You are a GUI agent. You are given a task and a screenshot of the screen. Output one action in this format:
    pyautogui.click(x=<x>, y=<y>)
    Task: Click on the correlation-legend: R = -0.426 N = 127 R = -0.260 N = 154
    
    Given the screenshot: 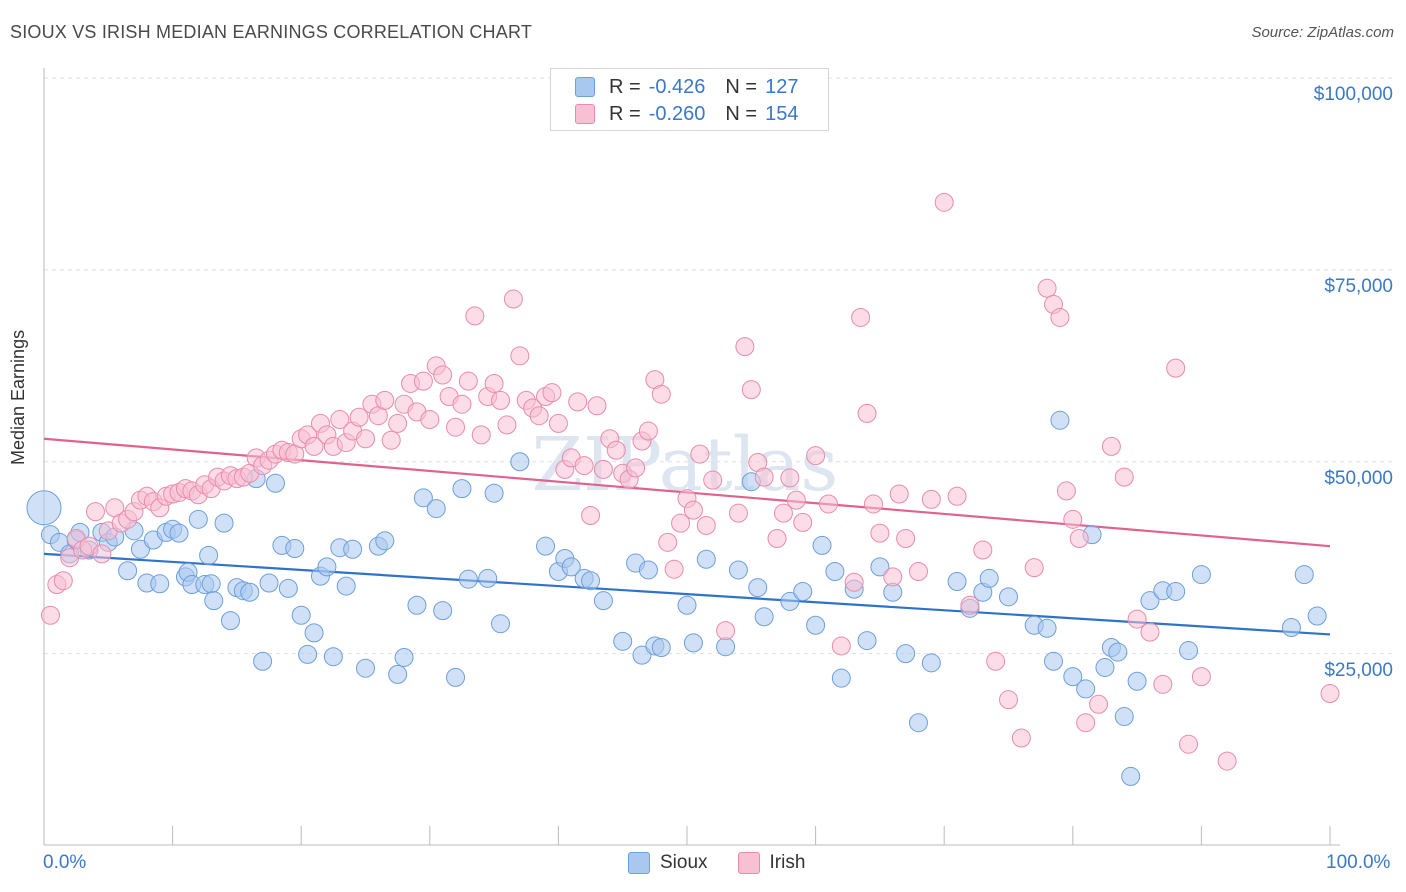 What is the action you would take?
    pyautogui.click(x=689, y=99)
    